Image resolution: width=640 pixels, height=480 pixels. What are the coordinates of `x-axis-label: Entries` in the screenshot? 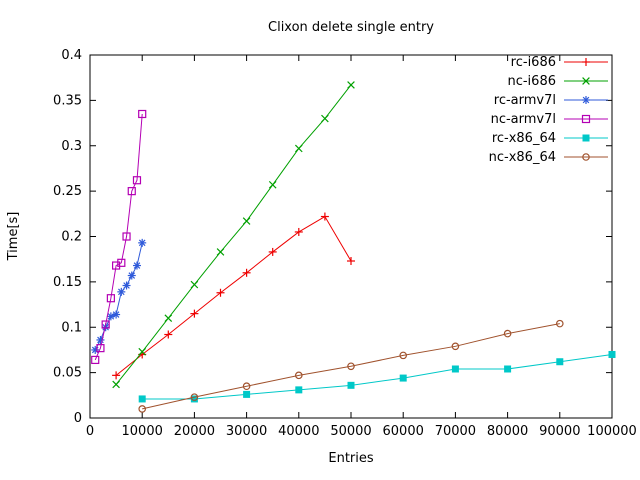 It's located at (351, 458).